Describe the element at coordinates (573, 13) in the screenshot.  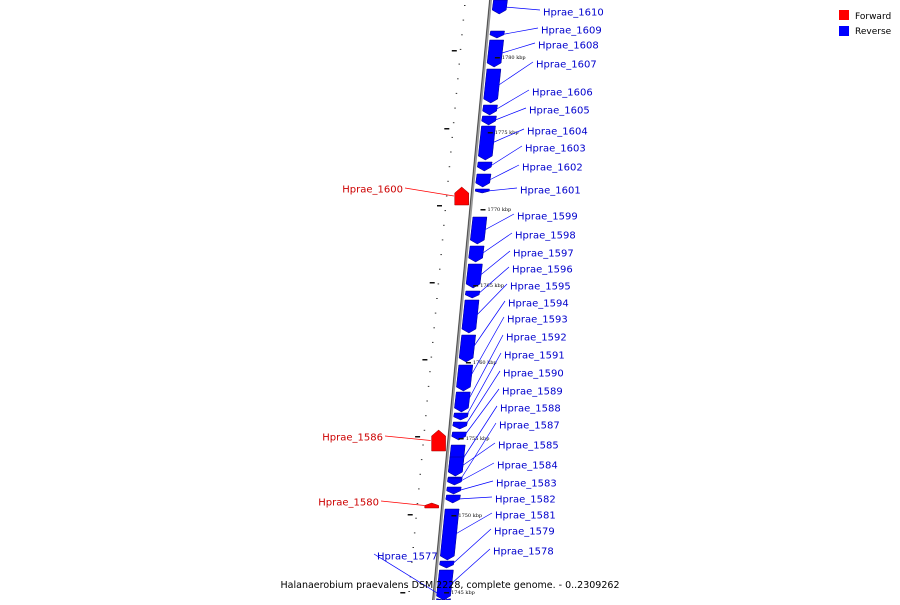
I see `gene-label-hprae_1610: Hprae_1610` at that location.